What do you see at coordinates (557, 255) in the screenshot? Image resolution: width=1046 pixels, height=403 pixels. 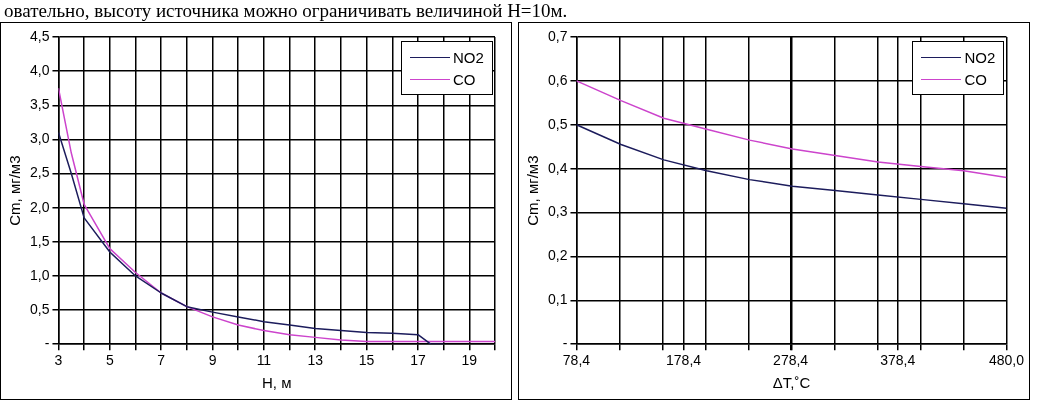 I see `y-tick-label: 0,2` at bounding box center [557, 255].